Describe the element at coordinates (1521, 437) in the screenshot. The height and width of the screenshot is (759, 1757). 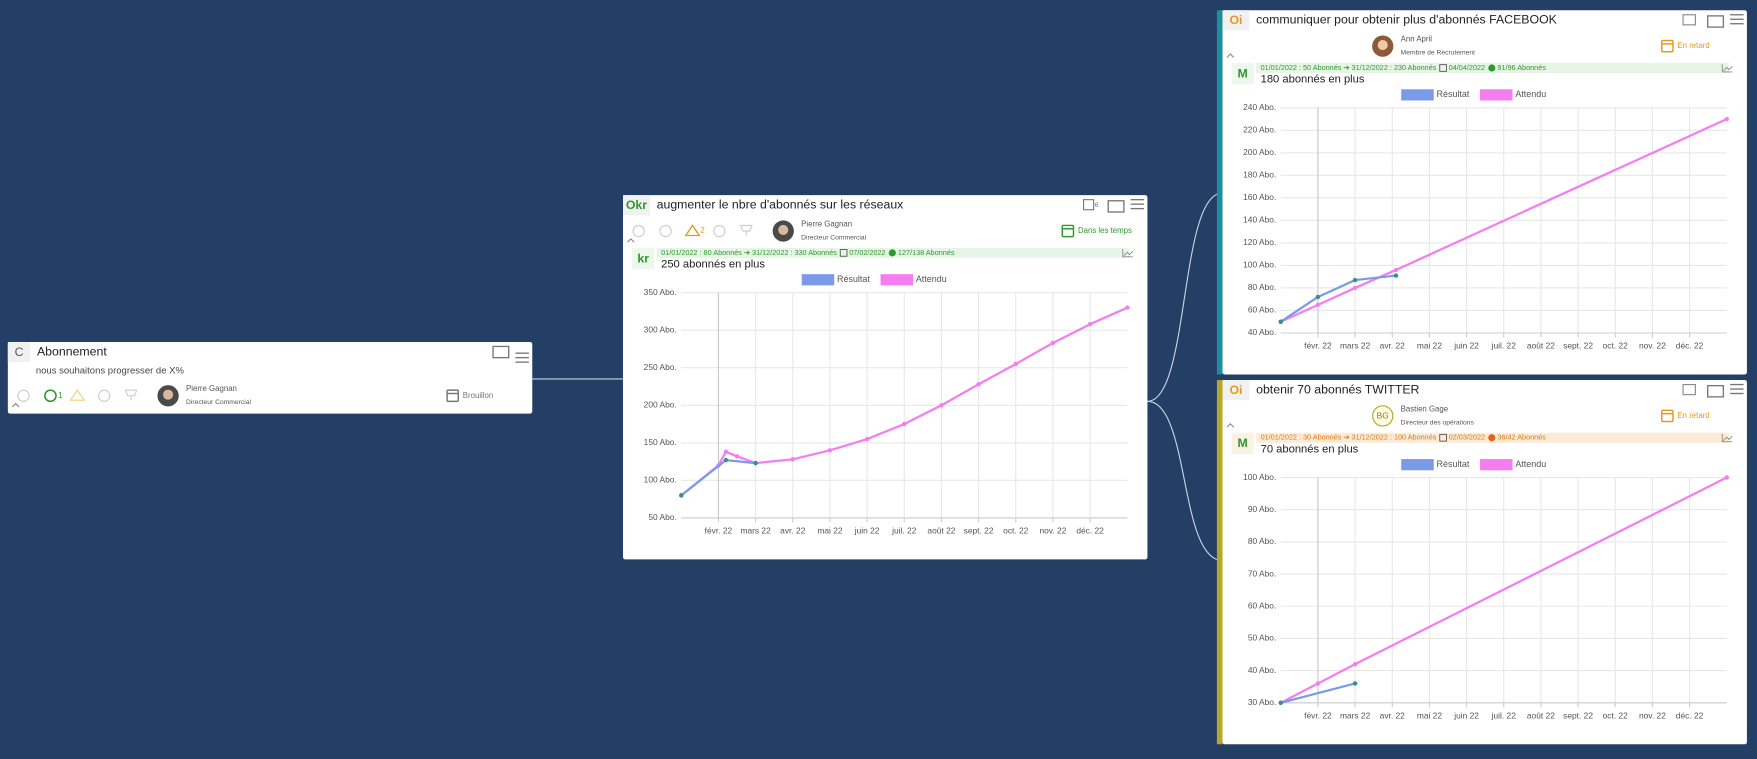
I see `kr-progress: 36/42 Abonnés` at that location.